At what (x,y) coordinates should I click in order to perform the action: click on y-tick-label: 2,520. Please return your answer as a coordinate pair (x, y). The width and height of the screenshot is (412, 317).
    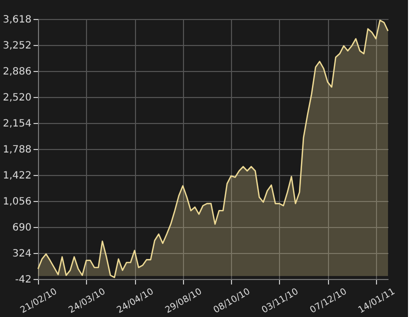
    Looking at the image, I should click on (17, 98).